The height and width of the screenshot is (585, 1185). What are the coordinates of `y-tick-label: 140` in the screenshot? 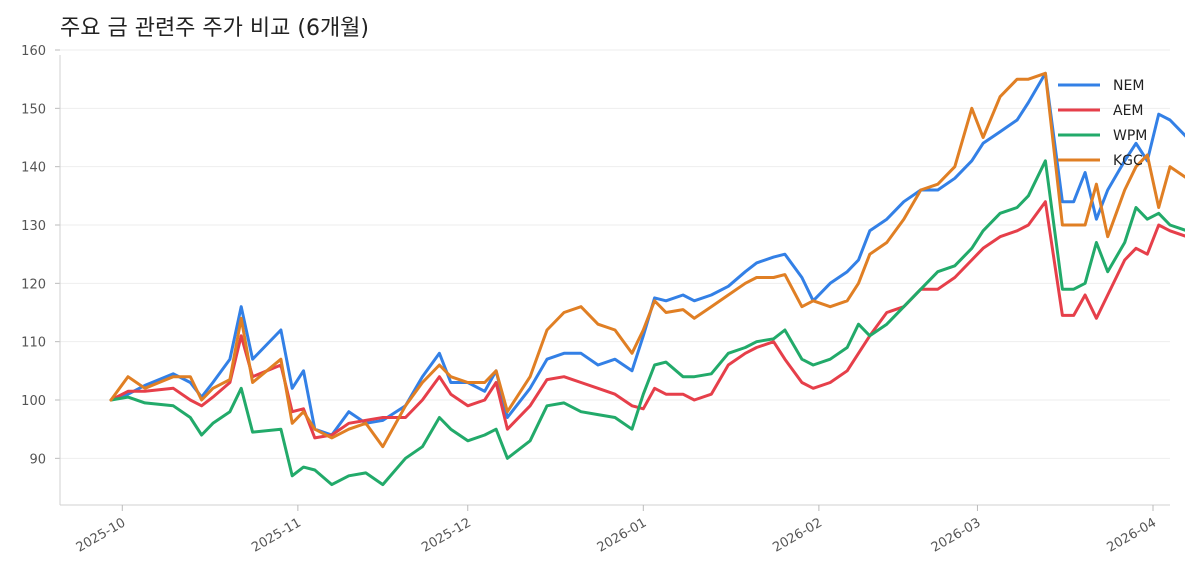 It's located at (33, 168).